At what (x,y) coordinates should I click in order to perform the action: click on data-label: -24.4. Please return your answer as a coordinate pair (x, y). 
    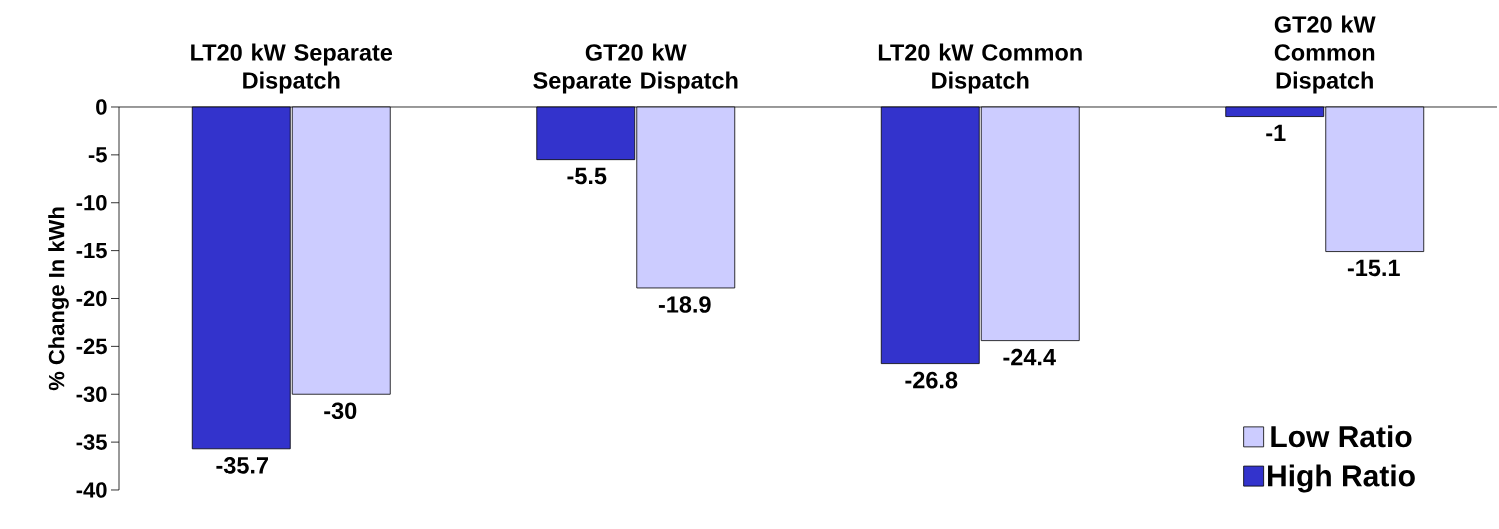
    Looking at the image, I should click on (1029, 357).